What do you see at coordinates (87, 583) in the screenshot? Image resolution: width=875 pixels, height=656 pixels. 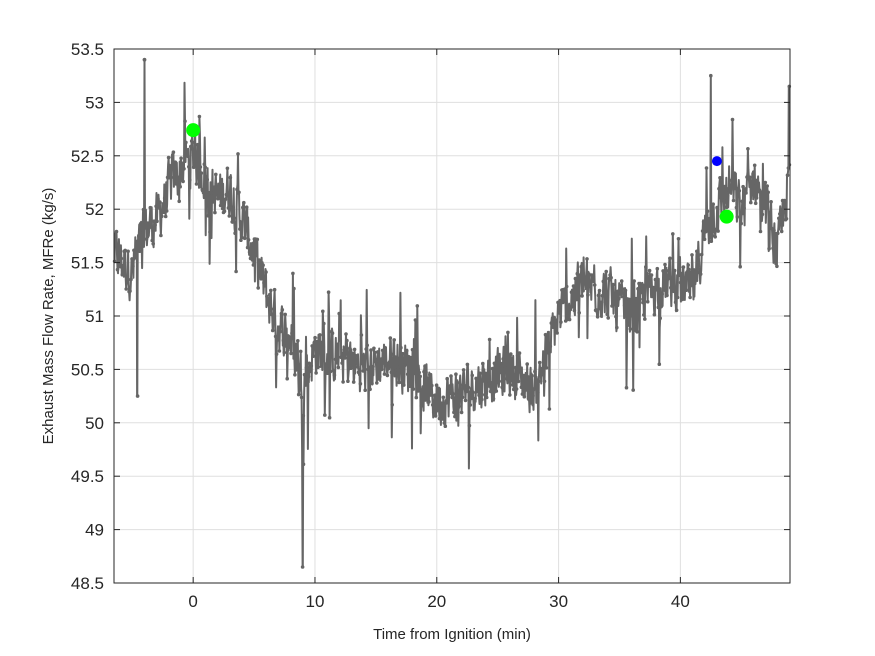 I see `y-tick-label: 48.5` at bounding box center [87, 583].